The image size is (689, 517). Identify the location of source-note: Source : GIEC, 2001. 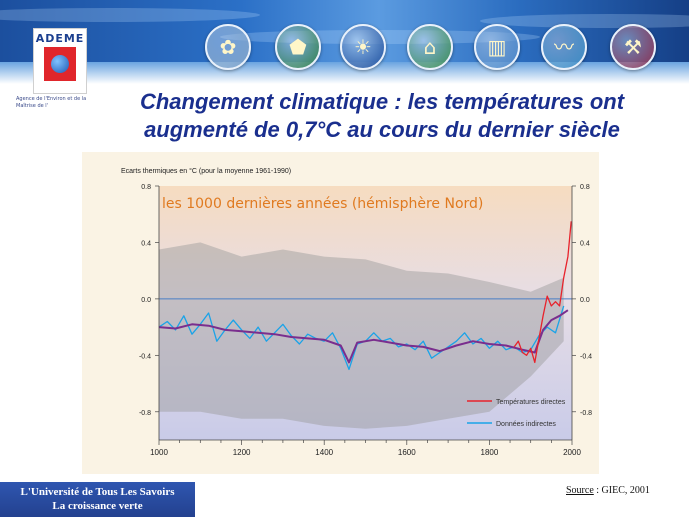
(608, 490).